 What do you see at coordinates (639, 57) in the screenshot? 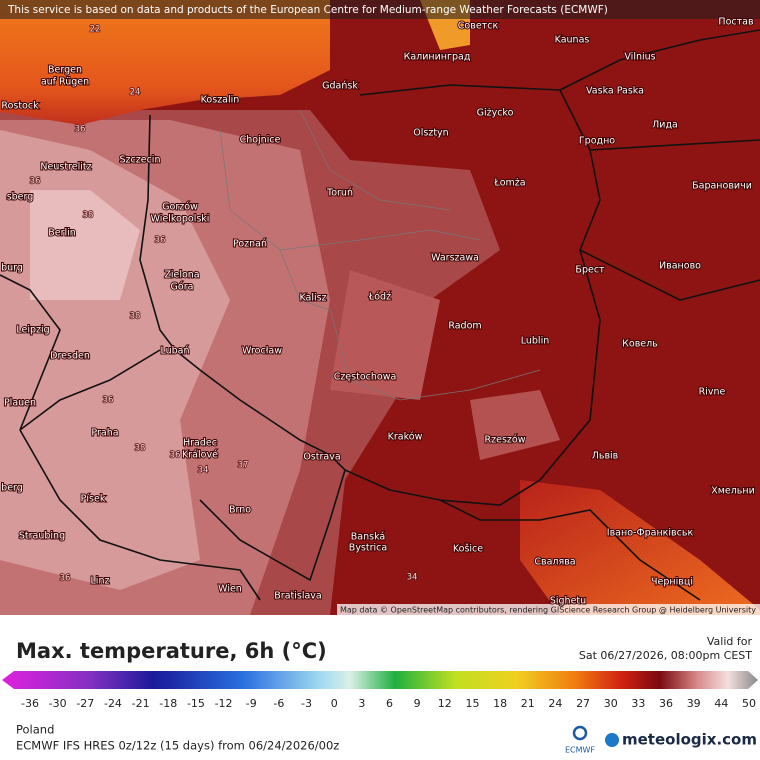
I see `city-label: Vilnius` at bounding box center [639, 57].